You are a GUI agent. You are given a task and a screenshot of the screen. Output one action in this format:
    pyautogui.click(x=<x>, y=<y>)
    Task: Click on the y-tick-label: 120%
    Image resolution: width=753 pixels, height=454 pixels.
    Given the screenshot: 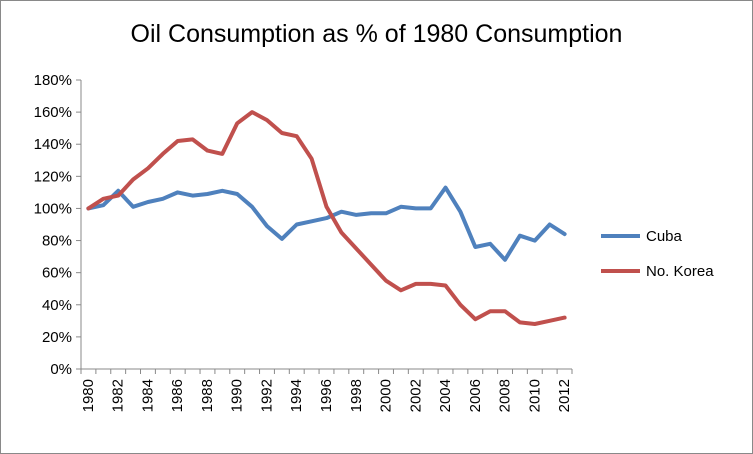 What is the action you would take?
    pyautogui.click(x=53, y=176)
    